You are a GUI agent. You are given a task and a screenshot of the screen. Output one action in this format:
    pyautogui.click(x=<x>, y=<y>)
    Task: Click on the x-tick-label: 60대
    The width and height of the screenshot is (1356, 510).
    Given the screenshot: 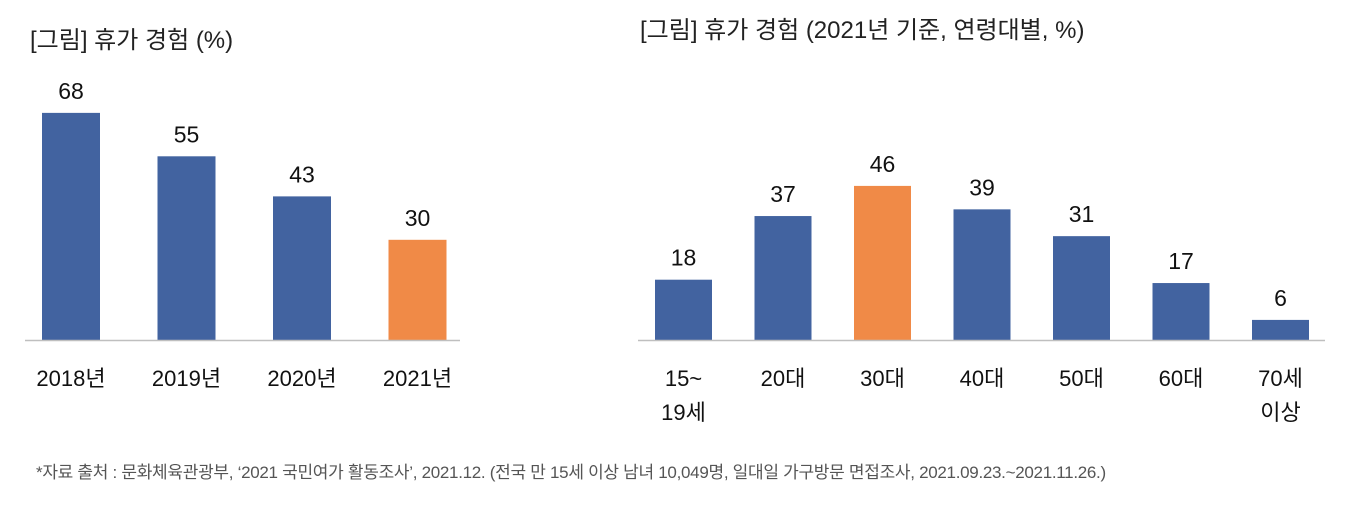 What is the action you would take?
    pyautogui.click(x=1181, y=378)
    